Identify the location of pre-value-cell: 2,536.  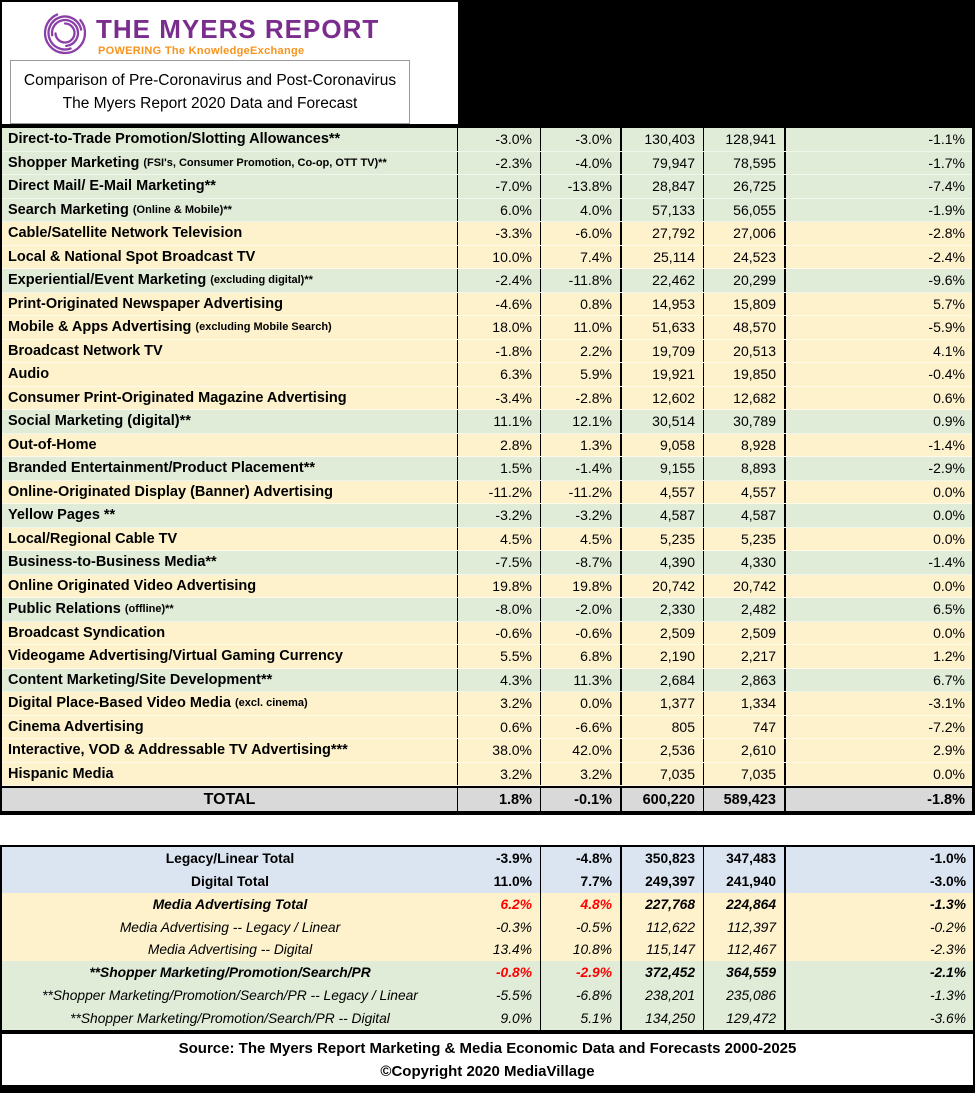
(663, 750).